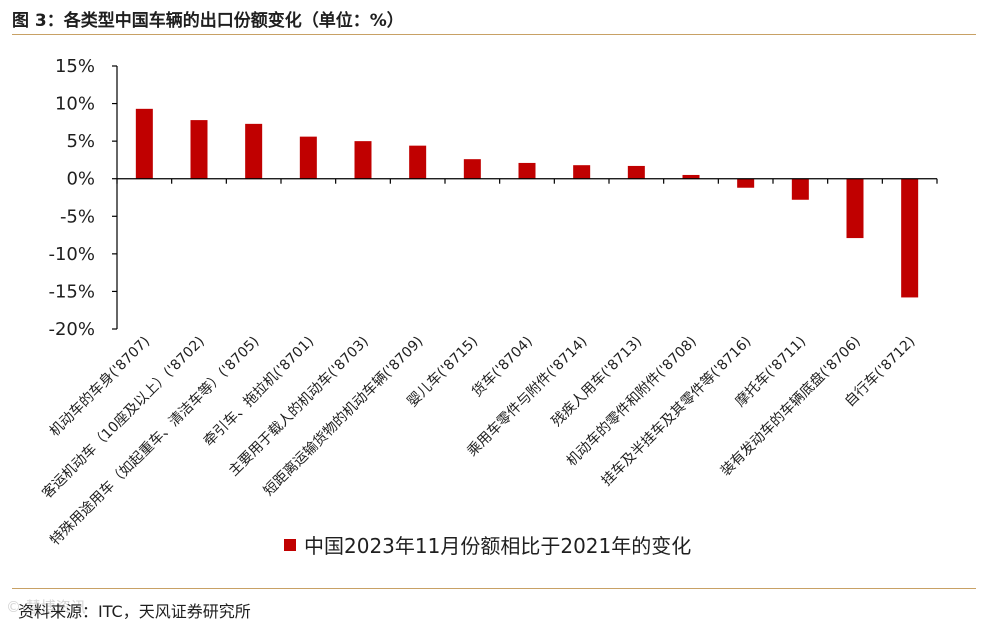 Image resolution: width=989 pixels, height=626 pixels. I want to click on category-label: 特殊用途用车（如起重车、清洁车等）('8705), so click(155, 441).